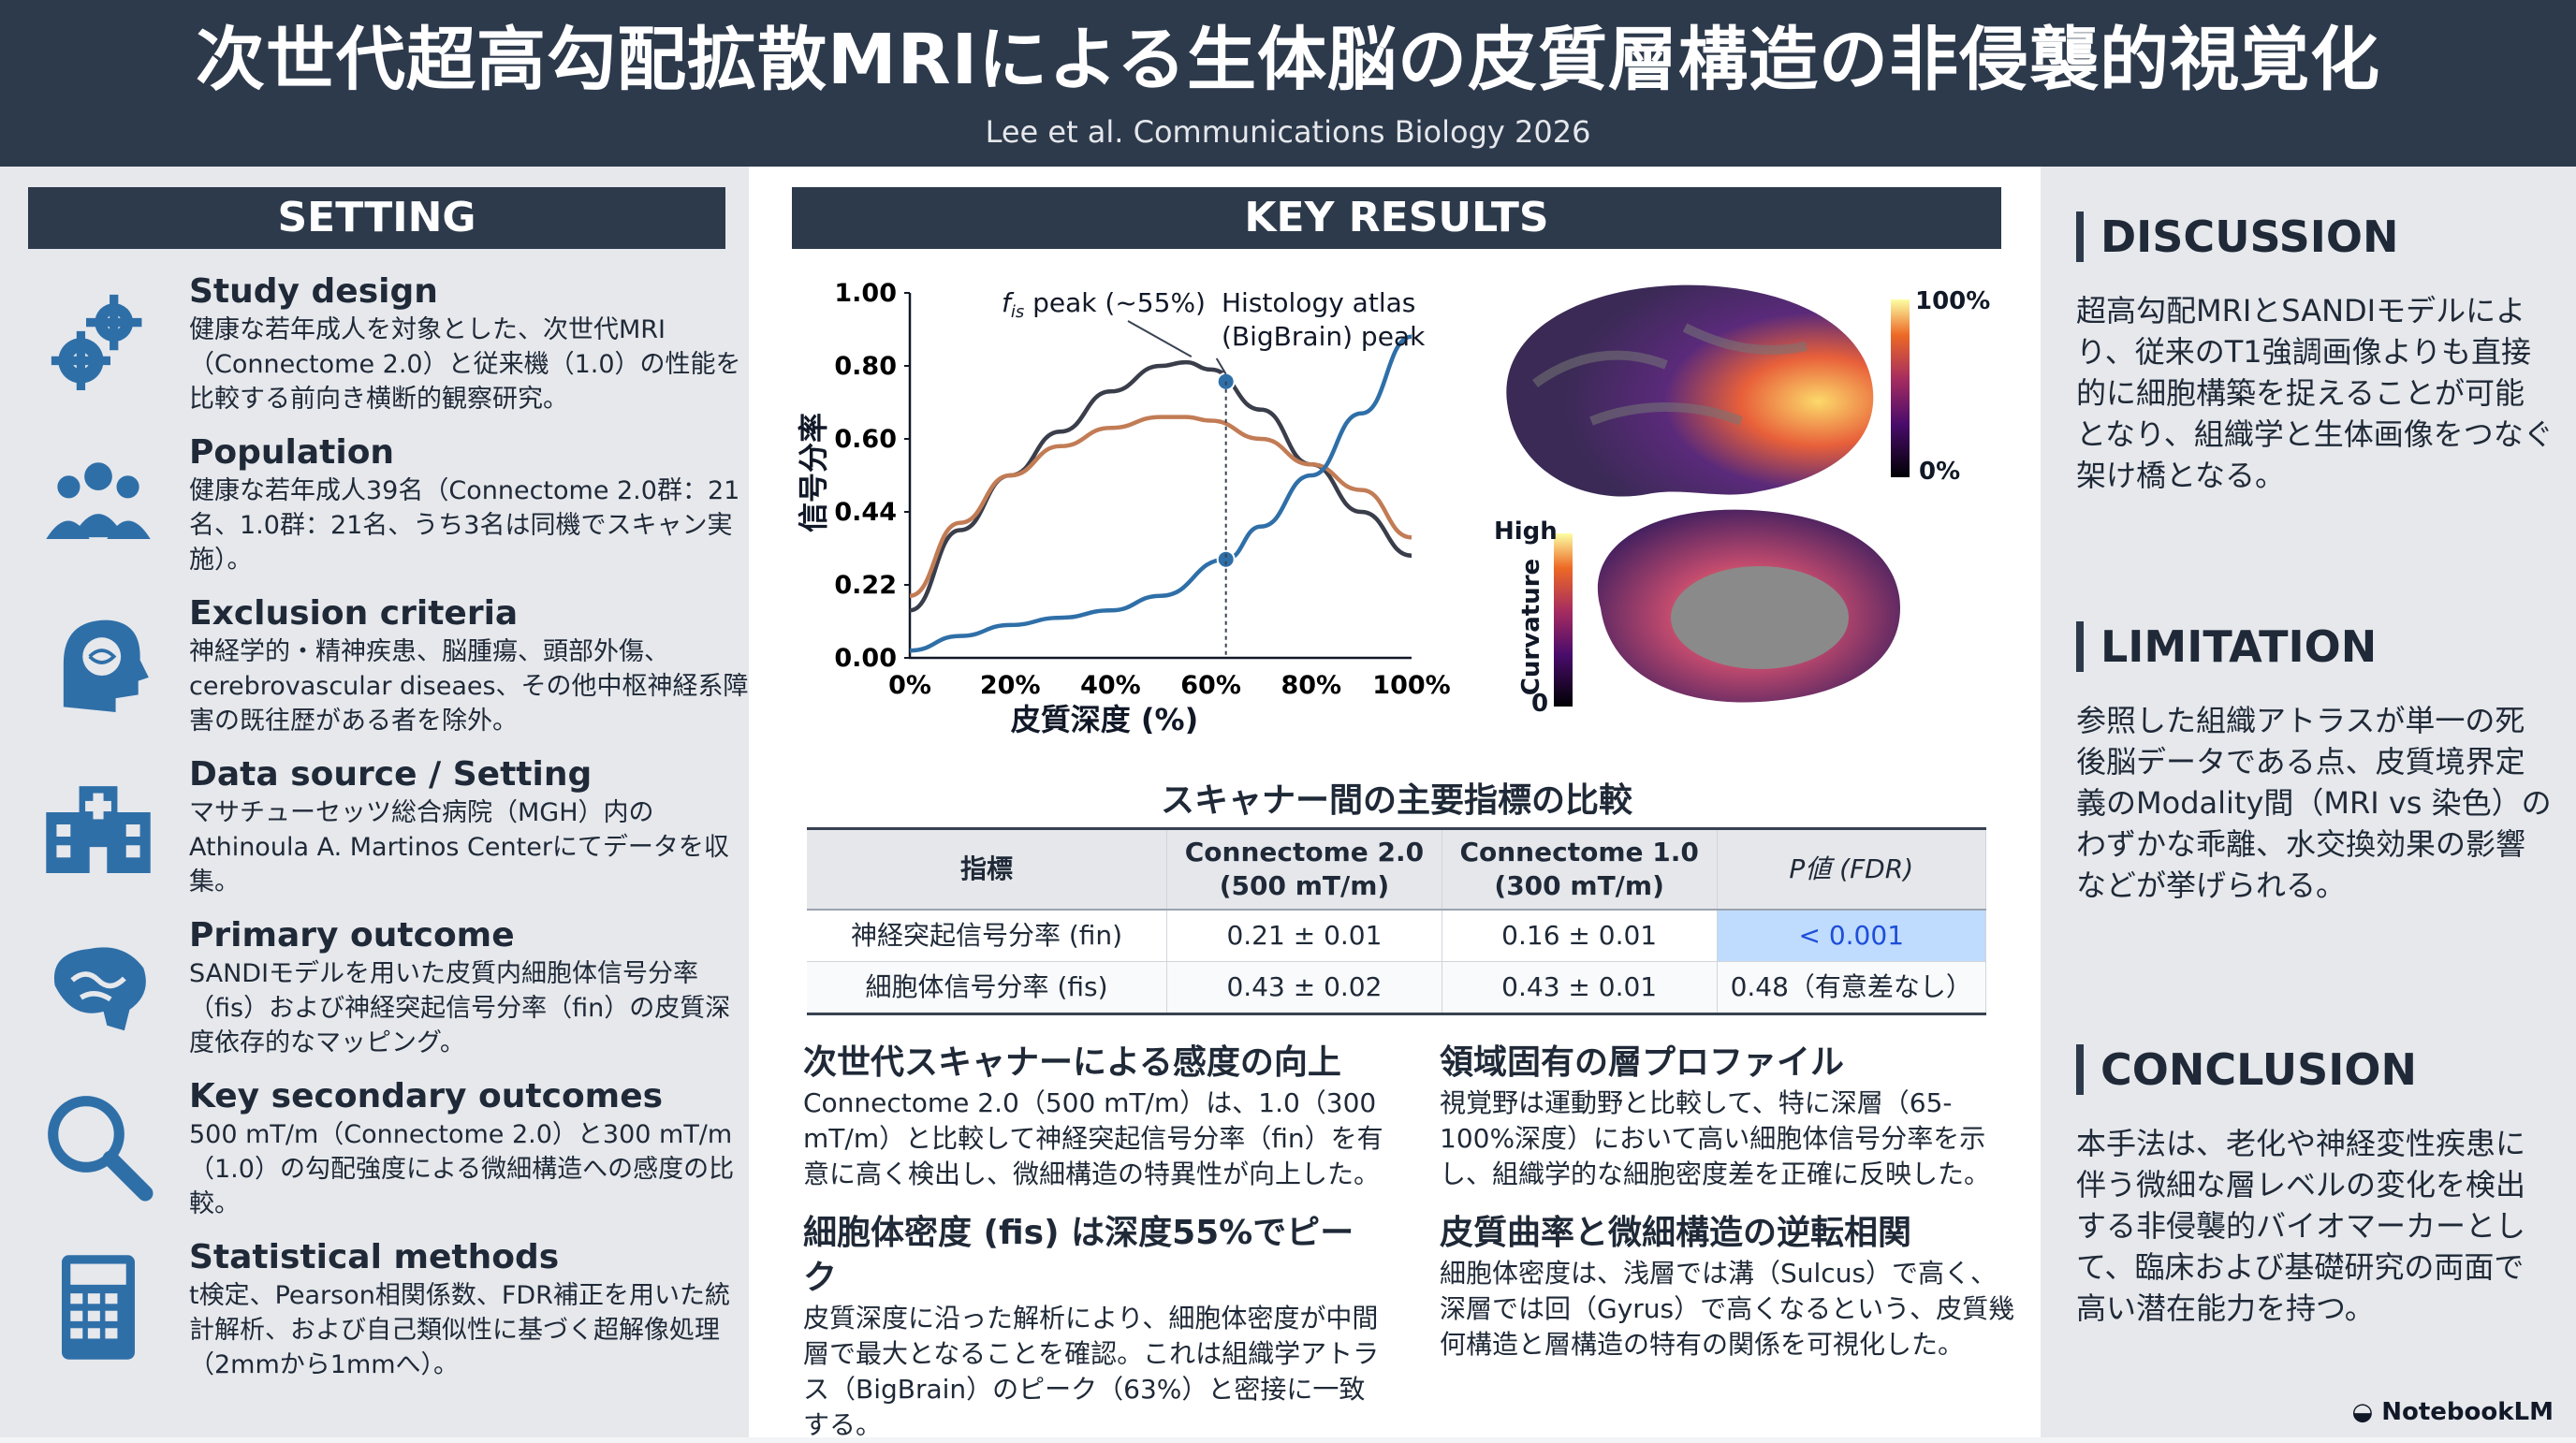 This screenshot has height=1443, width=2576. What do you see at coordinates (1580, 988) in the screenshot?
I see `table-cell: 0.43 ± 0.01` at bounding box center [1580, 988].